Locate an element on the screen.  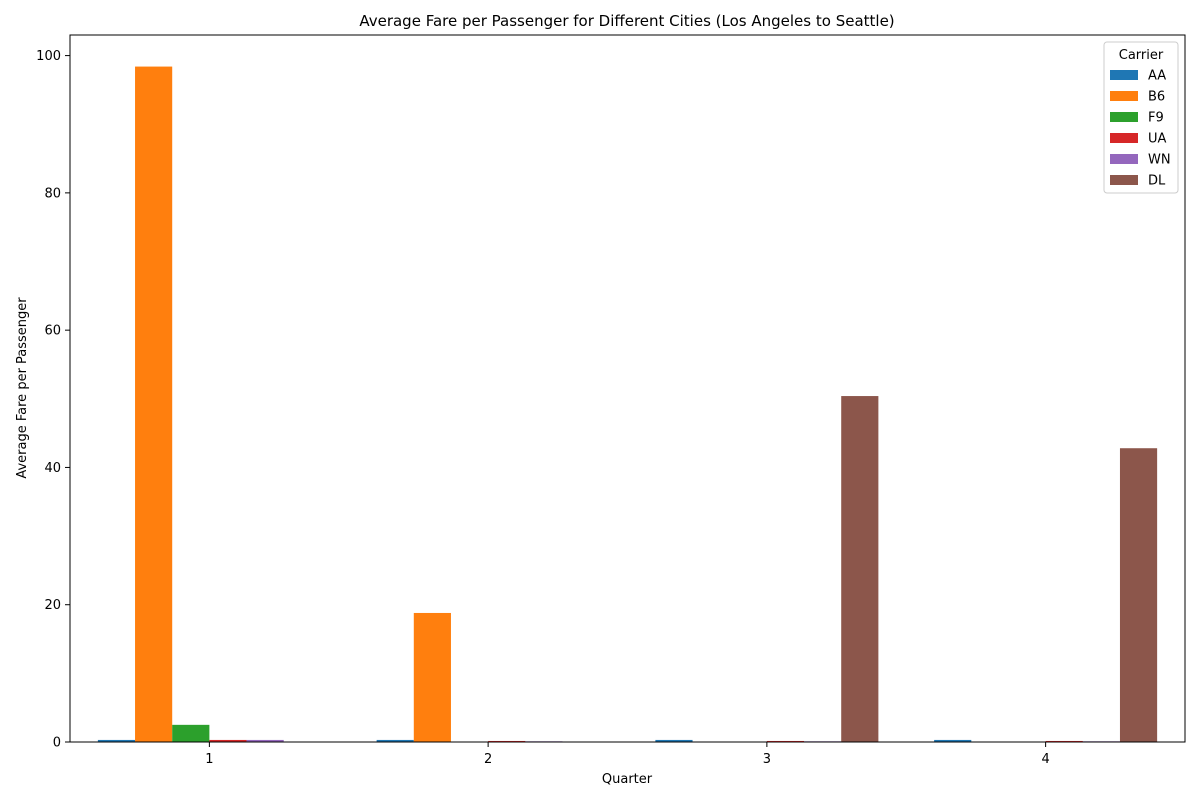
y-axis: 0 20 40 60 80 100 is located at coordinates (53, 400).